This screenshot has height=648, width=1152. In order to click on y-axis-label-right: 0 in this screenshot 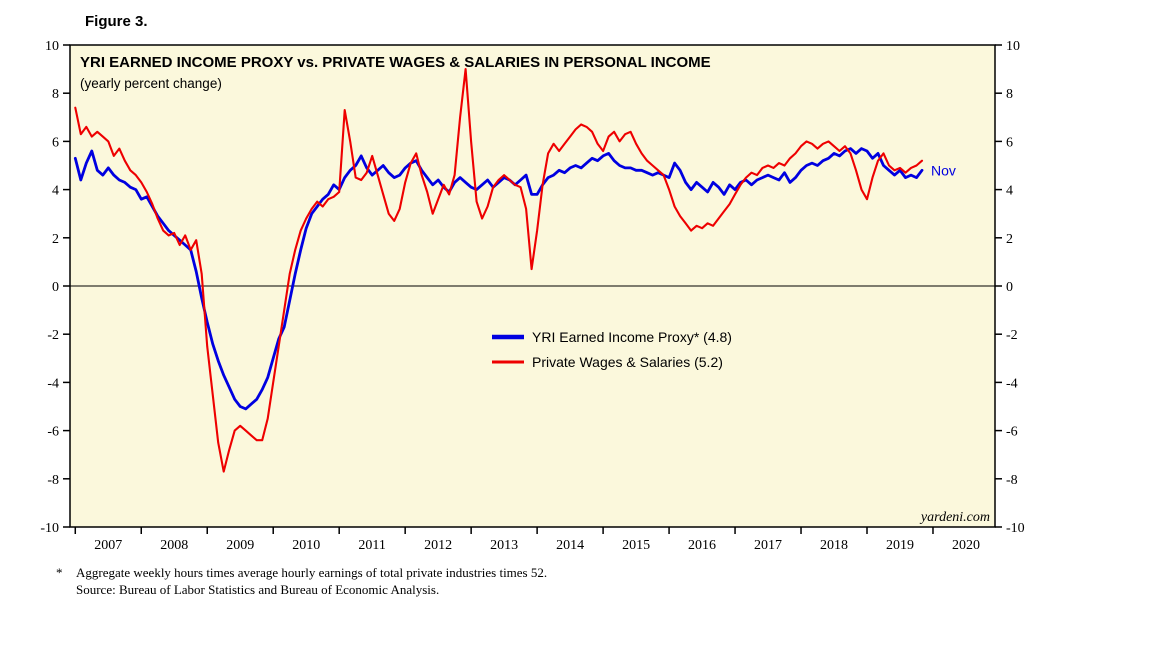, I will do `click(1009, 287)`.